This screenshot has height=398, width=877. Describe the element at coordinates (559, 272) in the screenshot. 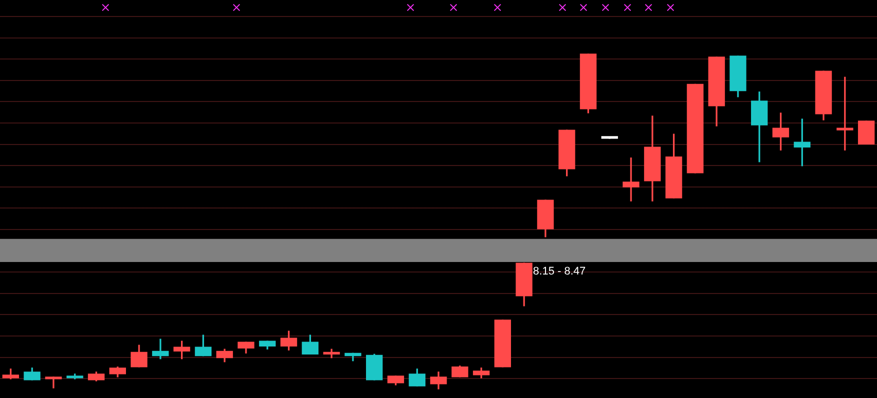

I see `band-label: 8.15 - 8.47` at that location.